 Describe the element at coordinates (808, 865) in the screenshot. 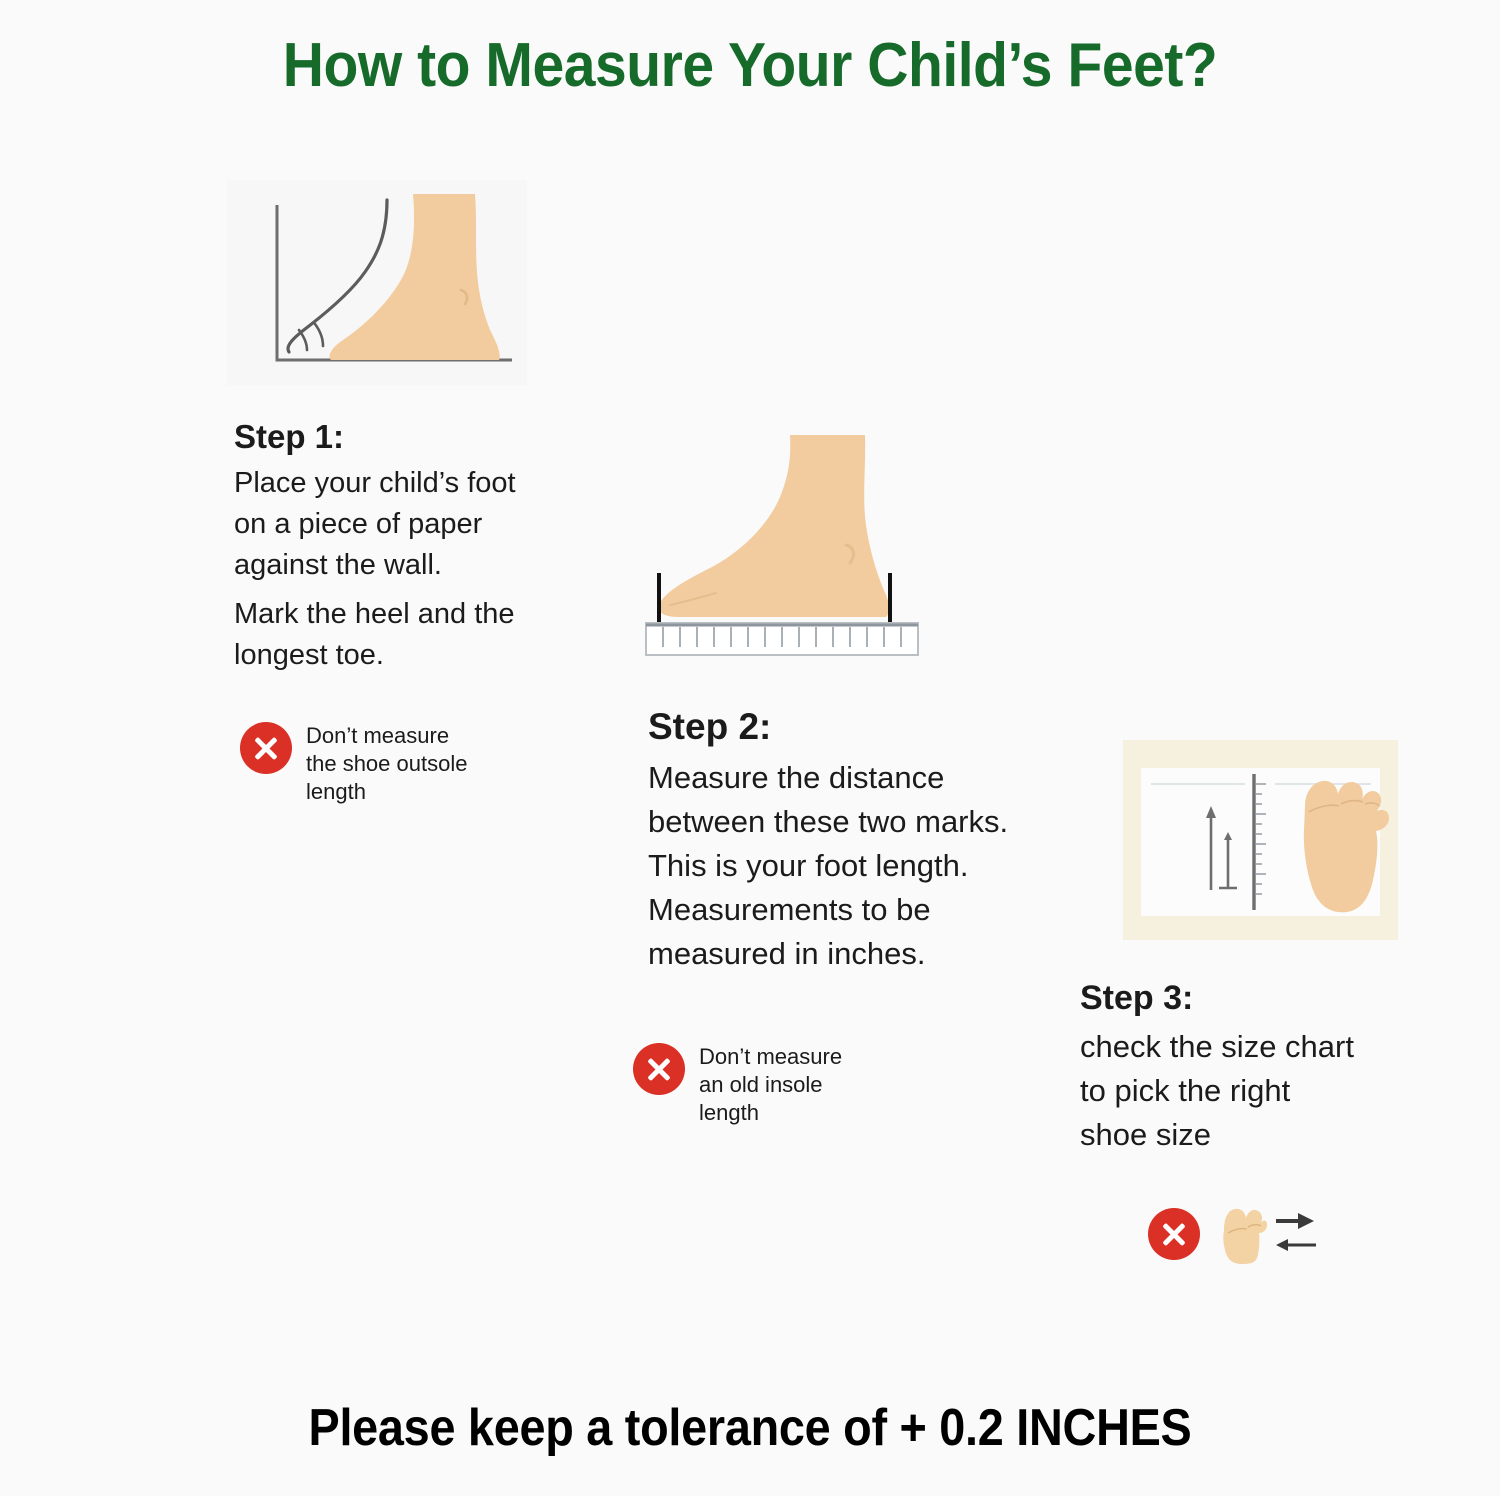

I see `step2-body-line-3: This is your foot length.` at that location.